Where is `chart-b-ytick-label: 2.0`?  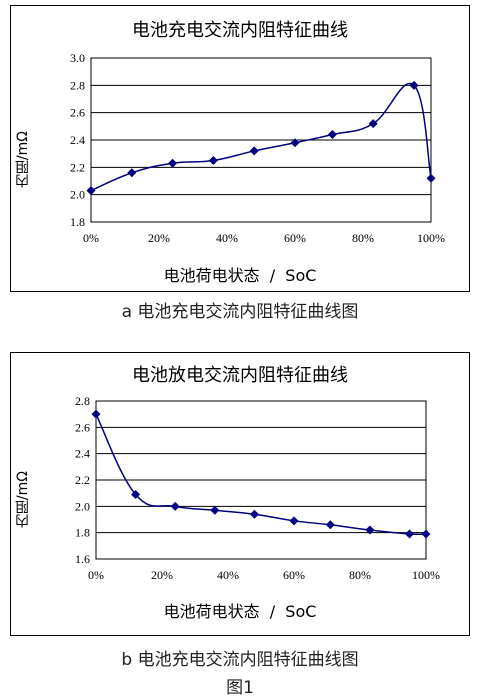
chart-b-ytick-label: 2.0 is located at coordinates (82, 506).